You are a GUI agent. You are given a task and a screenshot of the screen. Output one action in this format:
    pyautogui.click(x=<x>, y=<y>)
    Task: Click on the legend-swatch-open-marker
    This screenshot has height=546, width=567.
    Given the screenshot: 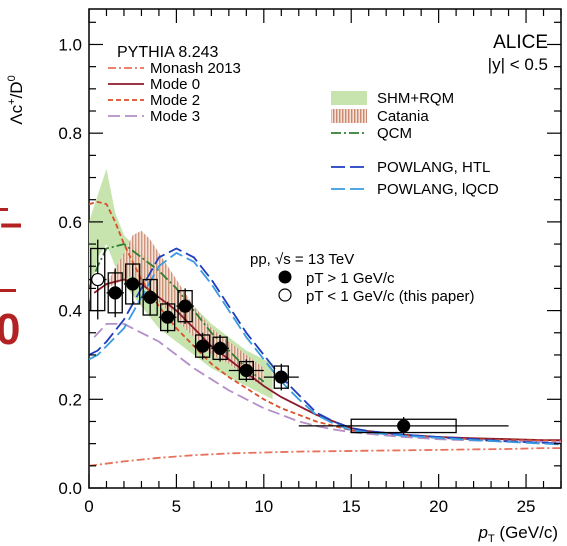 What is the action you would take?
    pyautogui.click(x=285, y=295)
    